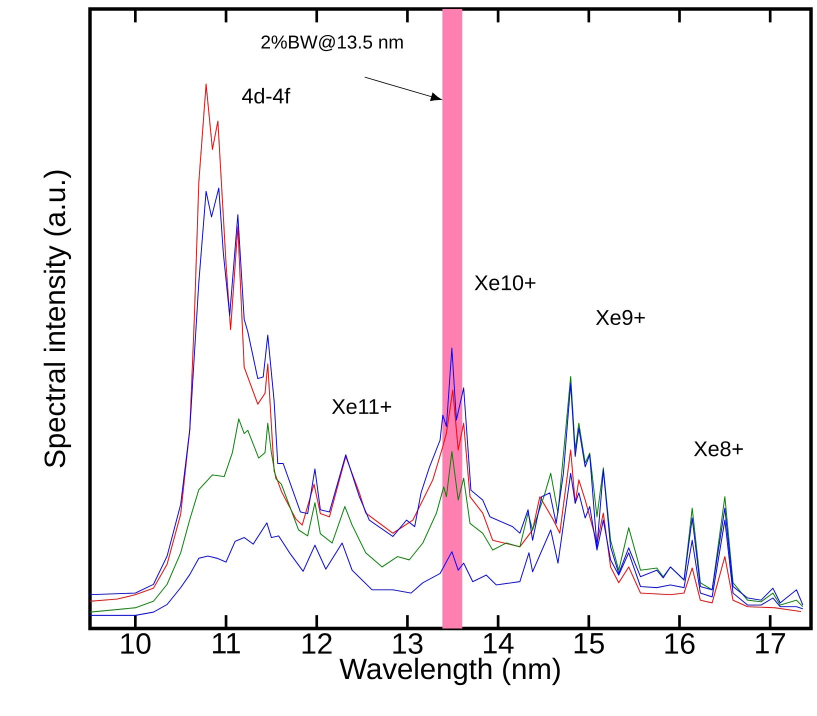 This screenshot has height=716, width=817. Describe the element at coordinates (136, 643) in the screenshot. I see `x-tick-label: 10` at that location.